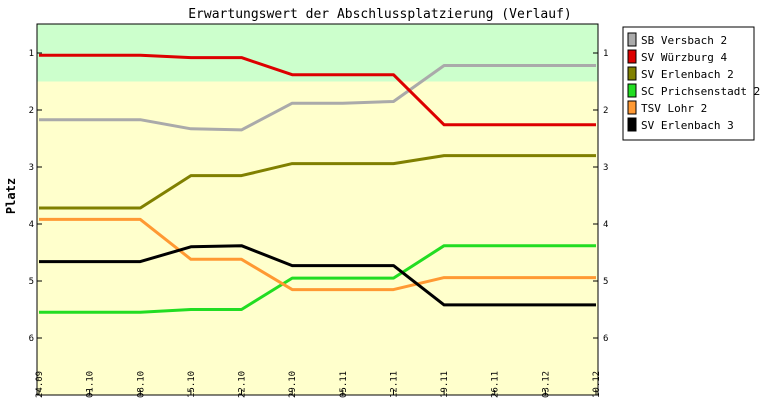 This screenshot has height=405, width=760. Describe the element at coordinates (605, 339) in the screenshot. I see `y-tick-label-right: 6` at that location.